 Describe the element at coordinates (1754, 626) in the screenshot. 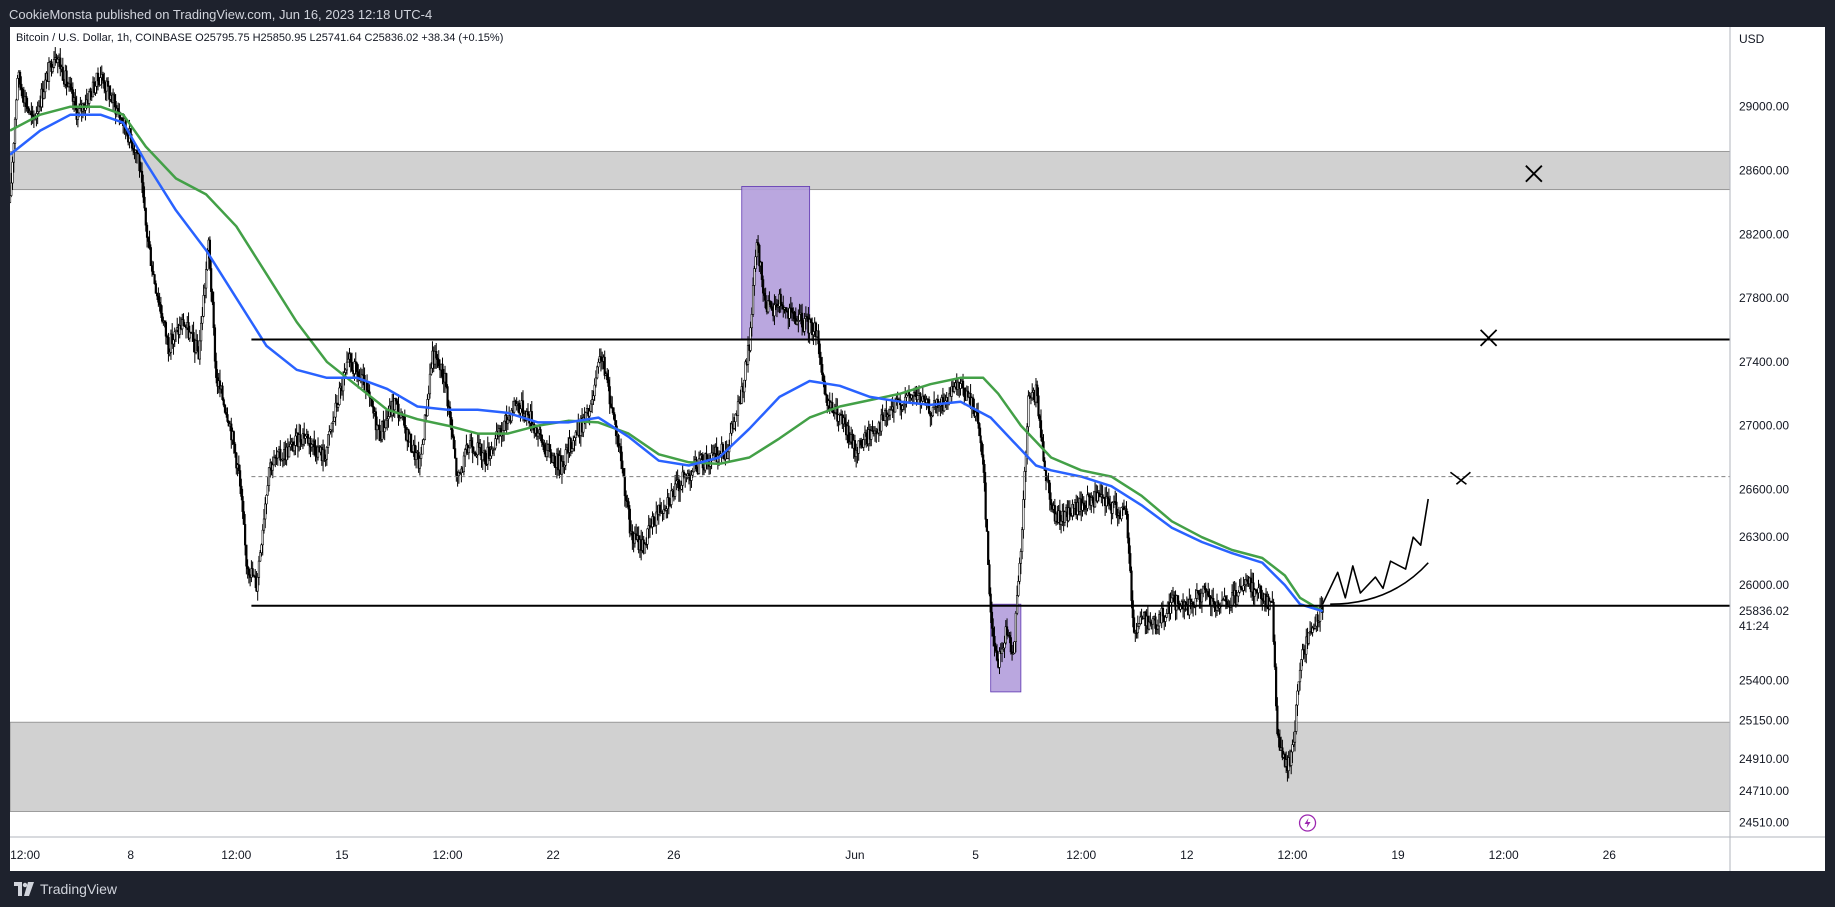

I see `candle-countdown-label: 41:24` at that location.